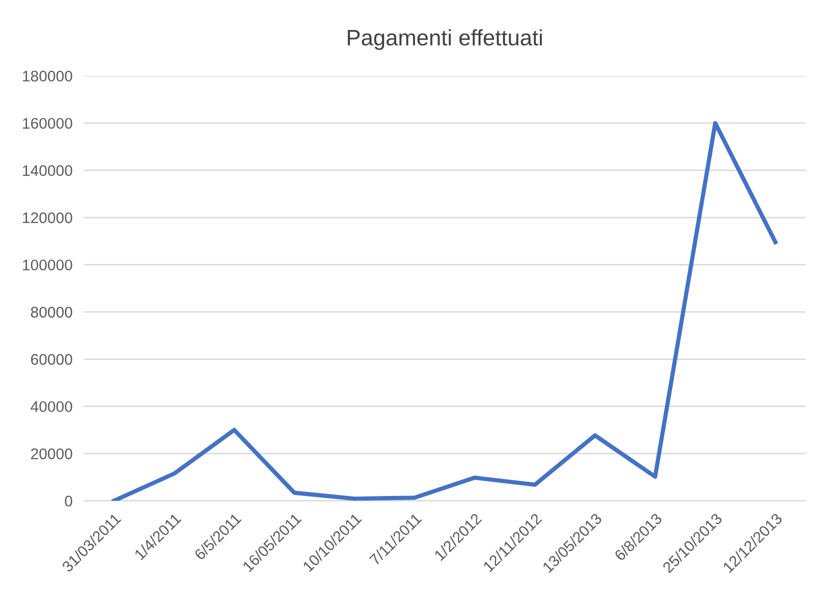 This screenshot has width=839, height=607. Describe the element at coordinates (51, 454) in the screenshot. I see `y-tick-label: 20000` at that location.